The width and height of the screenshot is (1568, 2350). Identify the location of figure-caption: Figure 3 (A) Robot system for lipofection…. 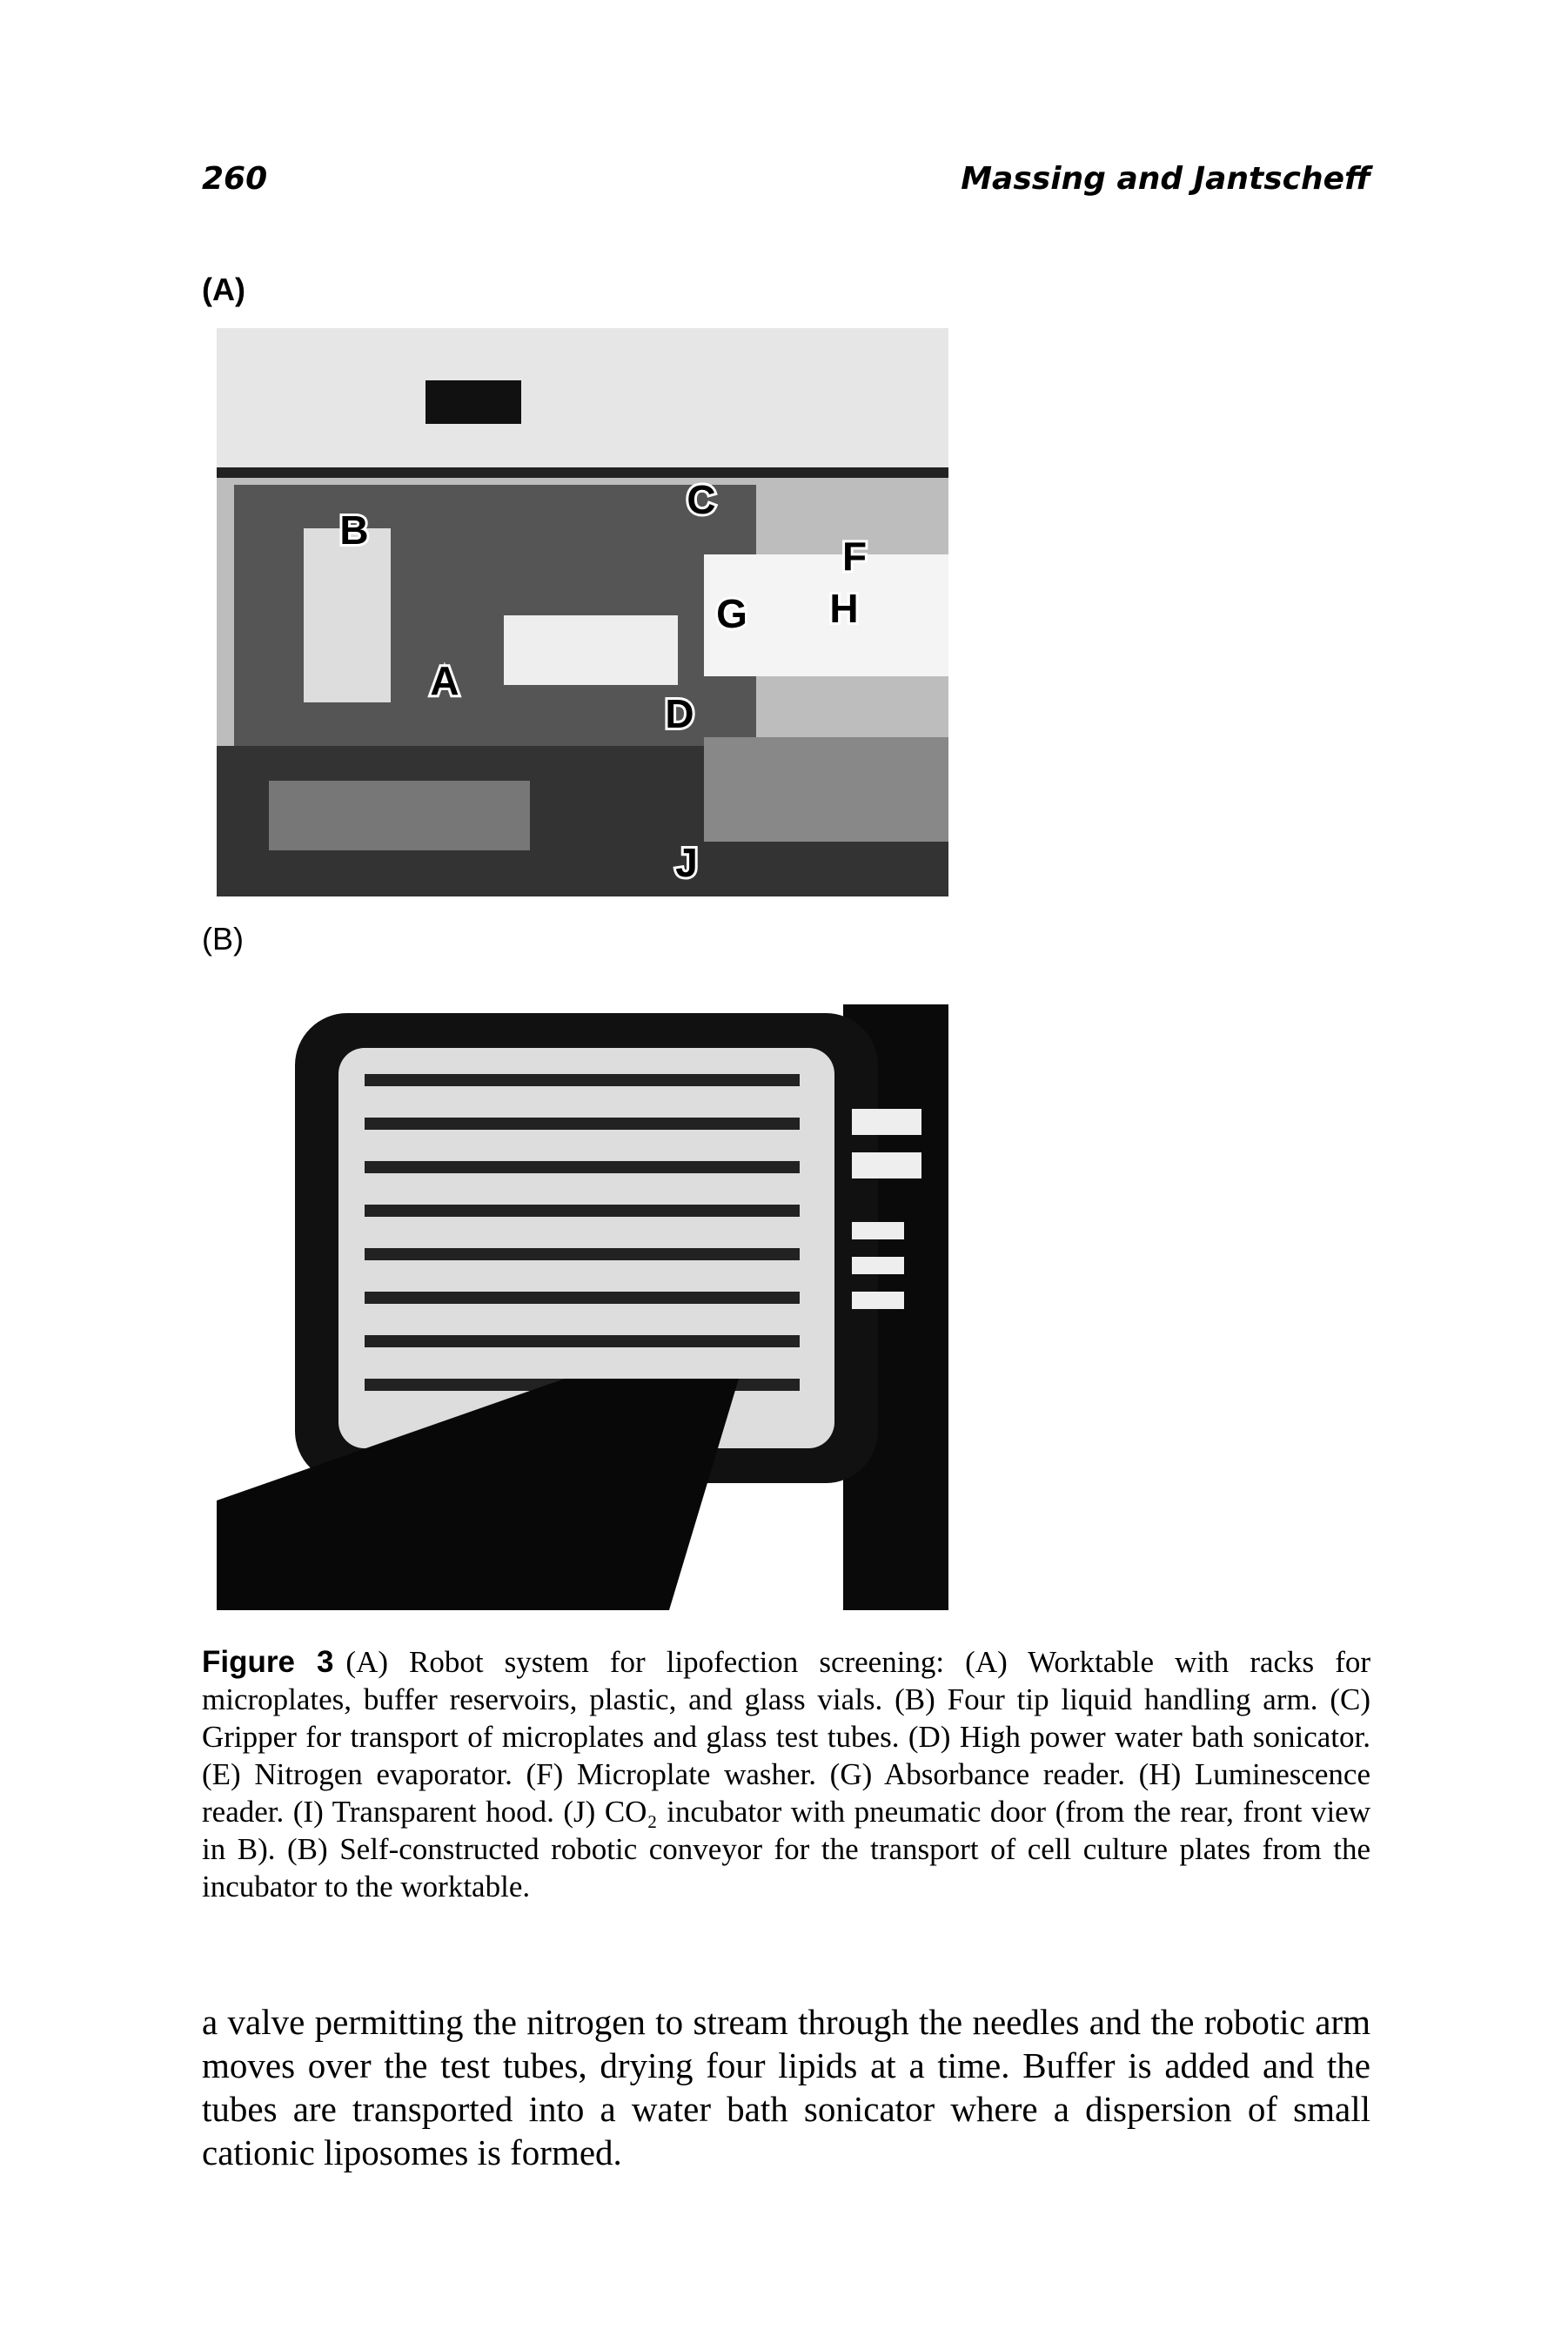
(786, 1774).